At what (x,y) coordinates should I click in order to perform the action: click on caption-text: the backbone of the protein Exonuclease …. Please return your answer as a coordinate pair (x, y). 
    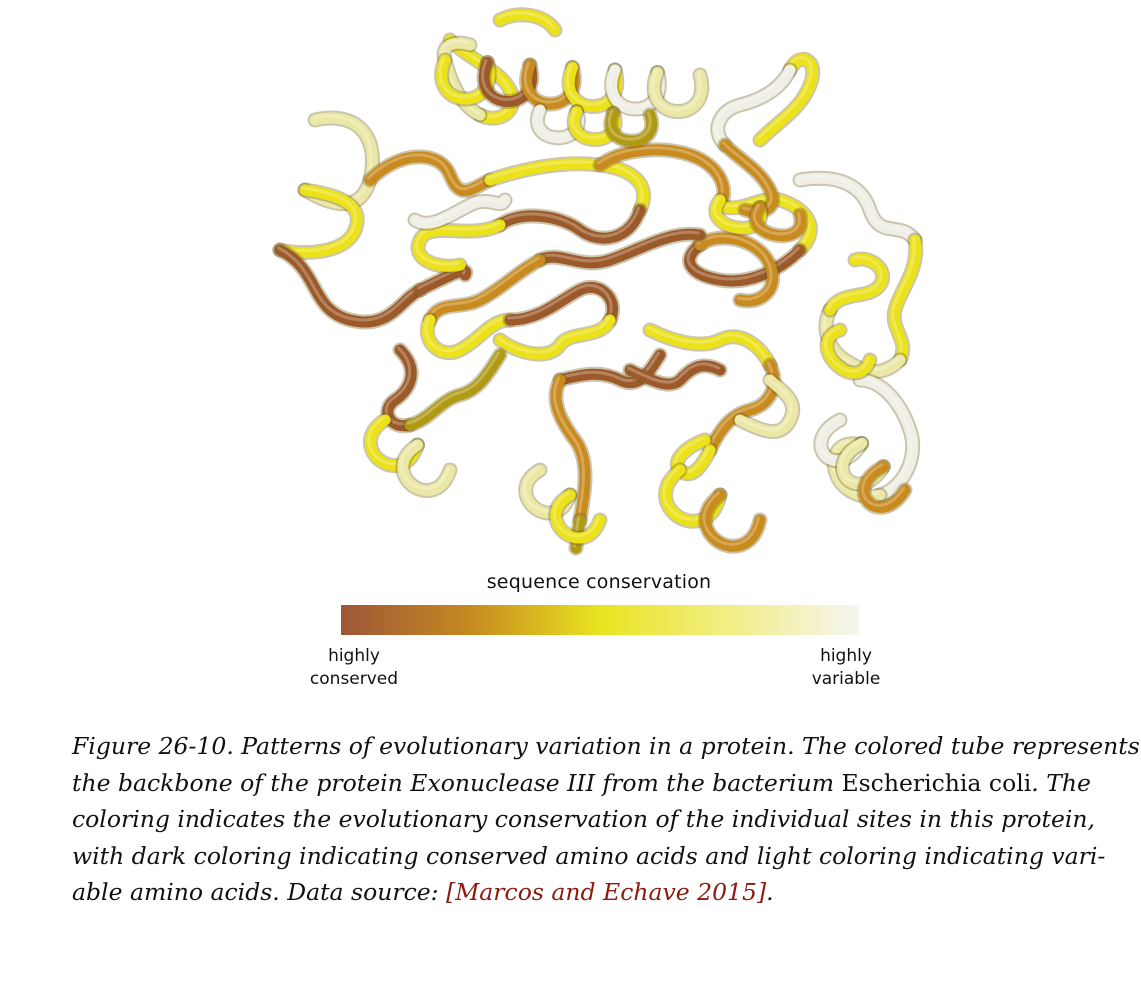
    Looking at the image, I should click on (457, 782).